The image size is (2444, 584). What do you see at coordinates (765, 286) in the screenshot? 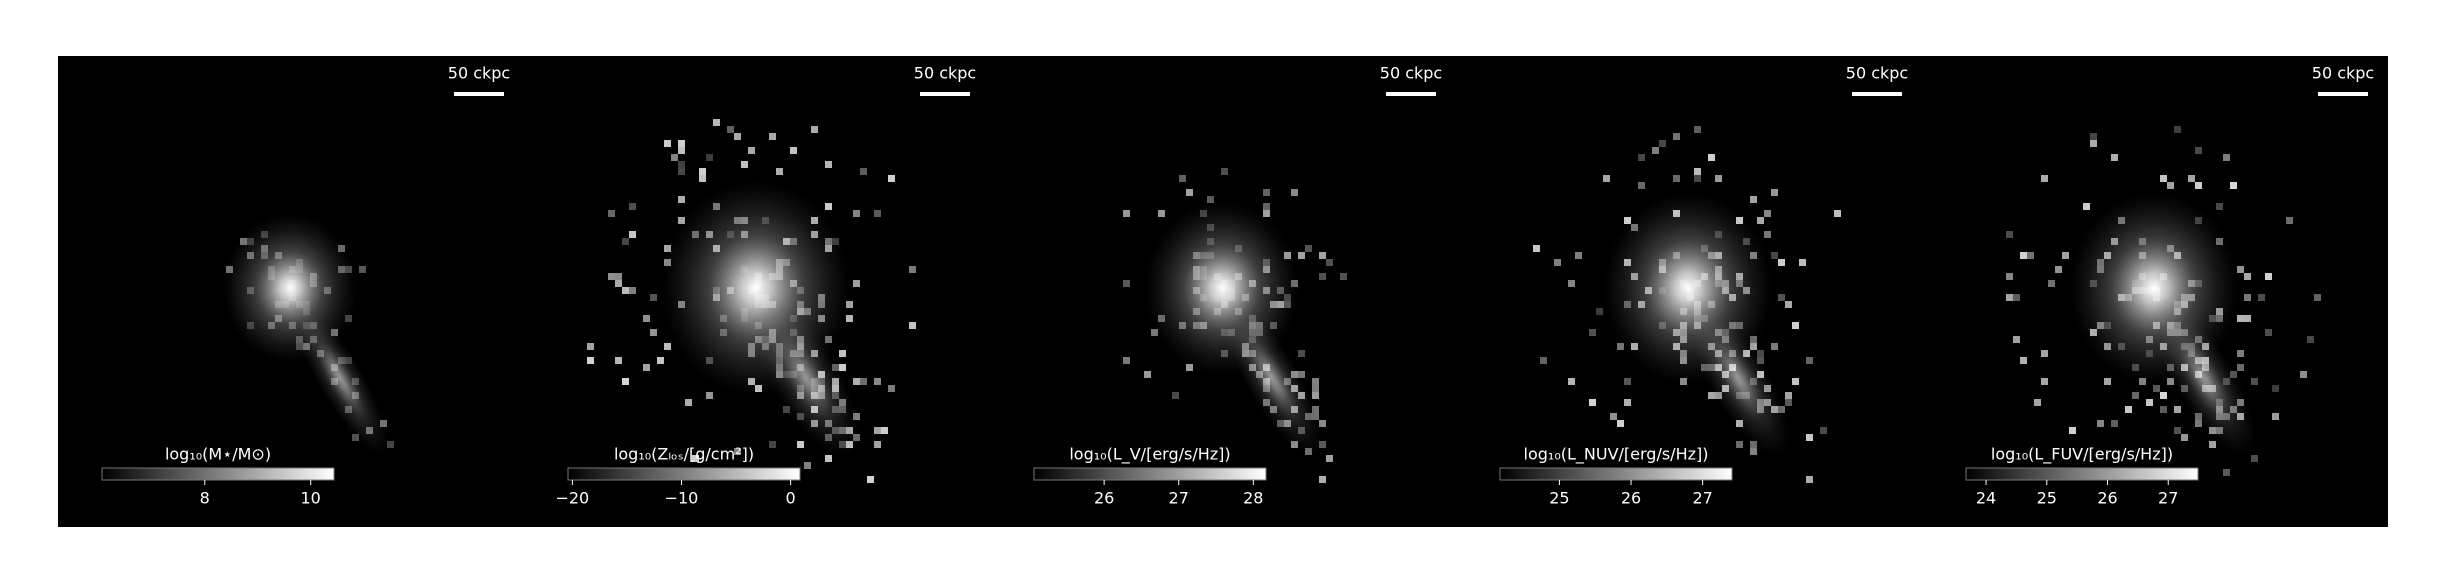
I see `panel: 50 ckpc log₁₀(Zₗₒₛ/[g/cm²]) −20 −10 0` at bounding box center [765, 286].